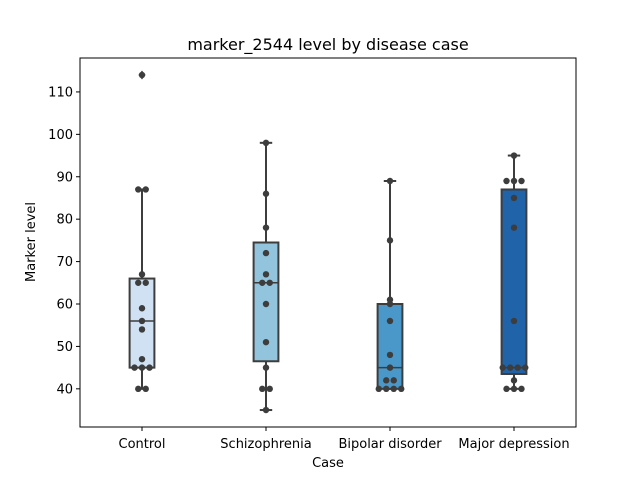 Image resolution: width=640 pixels, height=480 pixels. What do you see at coordinates (265, 444) in the screenshot?
I see `x-tick-label: Schizophrenia` at bounding box center [265, 444].